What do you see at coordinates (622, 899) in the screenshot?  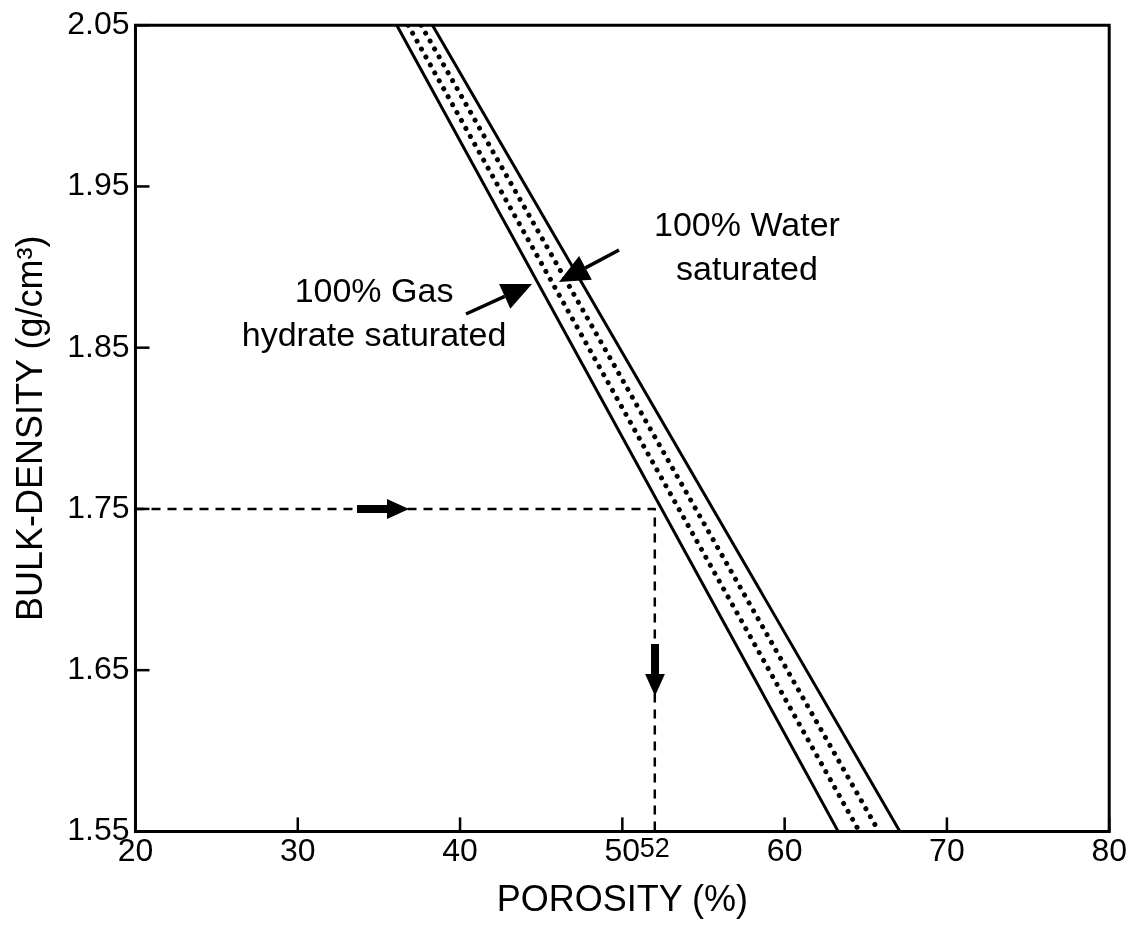 I see `x-axis-title: POROSITY (%)` at bounding box center [622, 899].